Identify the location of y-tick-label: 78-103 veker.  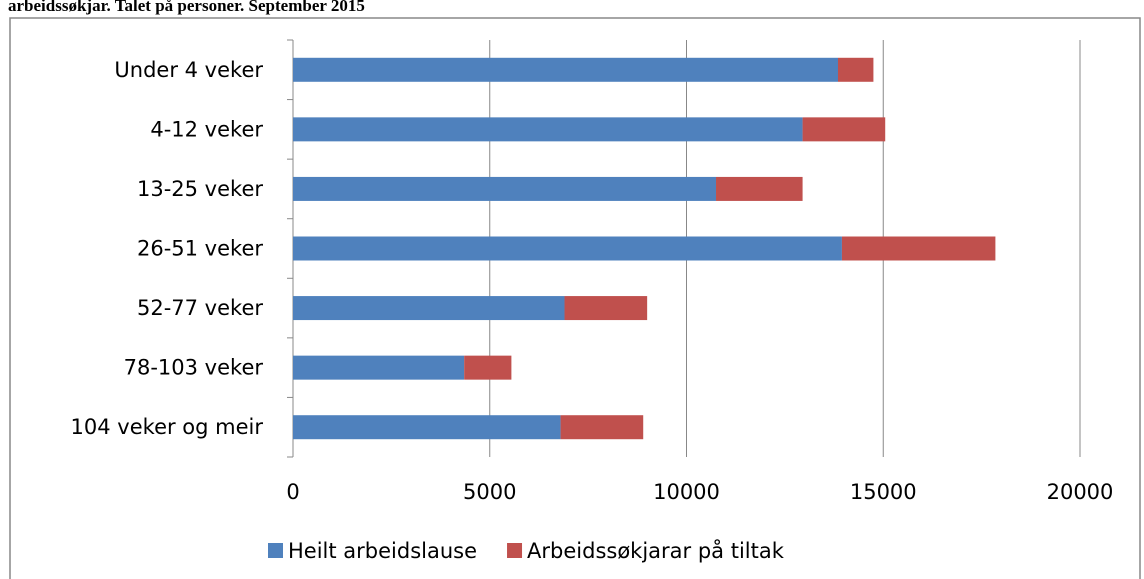
(194, 368).